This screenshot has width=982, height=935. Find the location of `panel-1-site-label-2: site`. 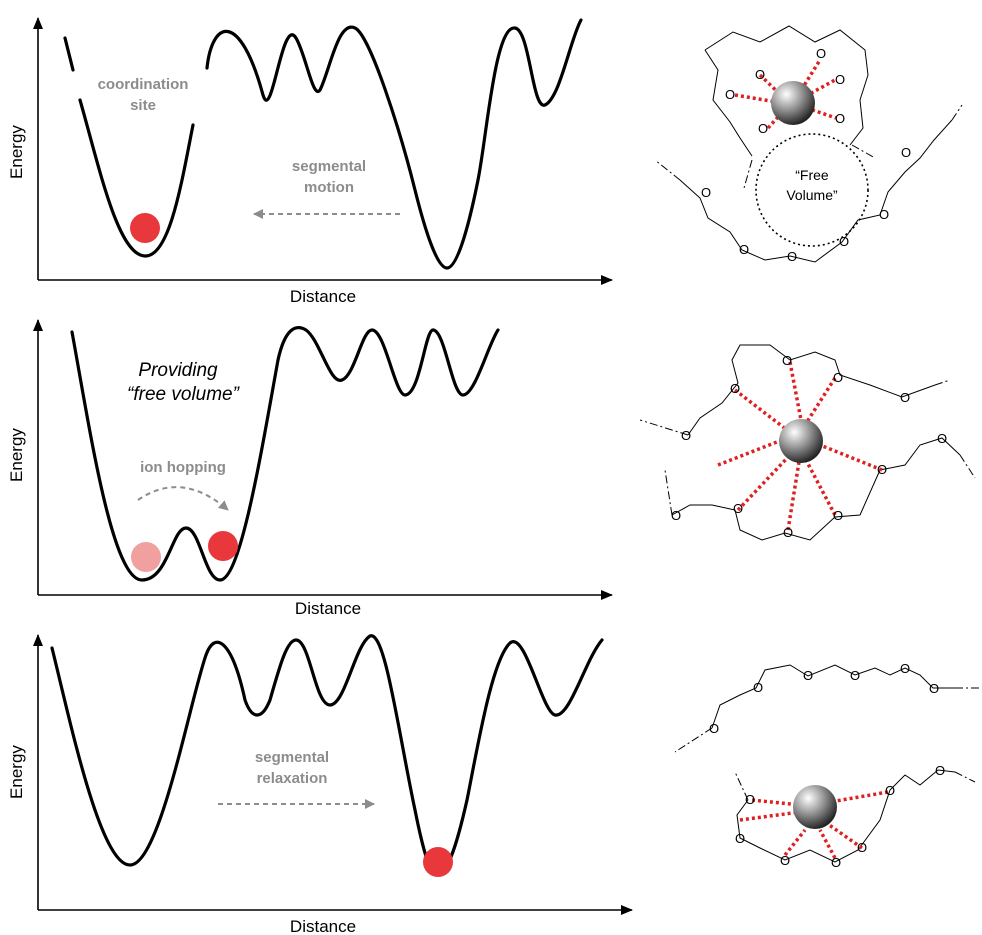

panel-1-site-label-2: site is located at coordinates (143, 105).